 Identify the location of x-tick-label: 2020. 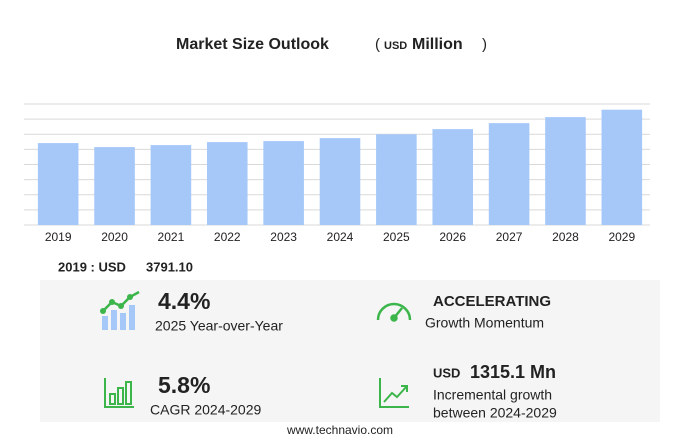
(114, 237).